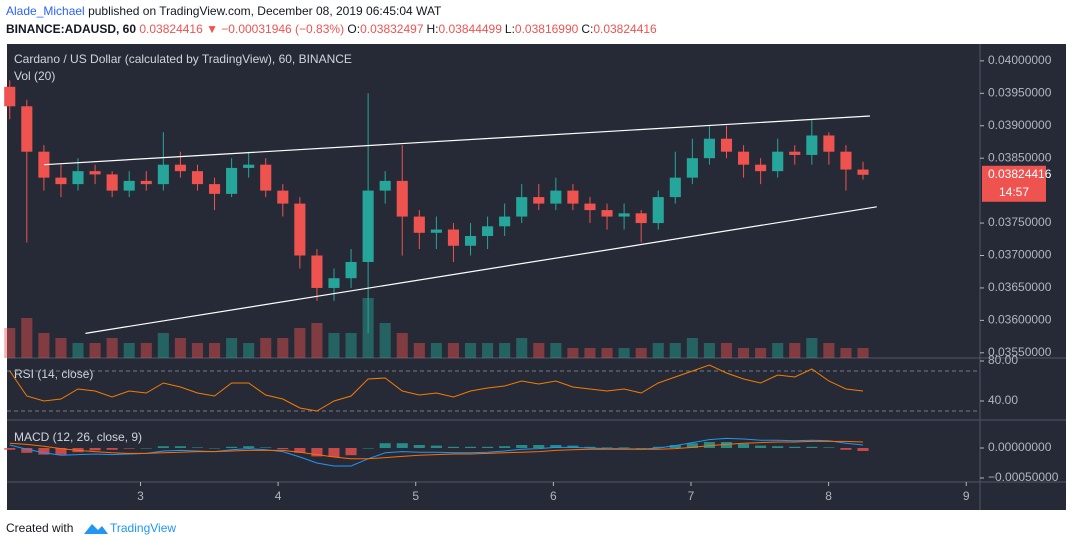 This screenshot has height=547, width=1073. Describe the element at coordinates (470, 29) in the screenshot. I see `ohlc-value: 0.03844499` at that location.